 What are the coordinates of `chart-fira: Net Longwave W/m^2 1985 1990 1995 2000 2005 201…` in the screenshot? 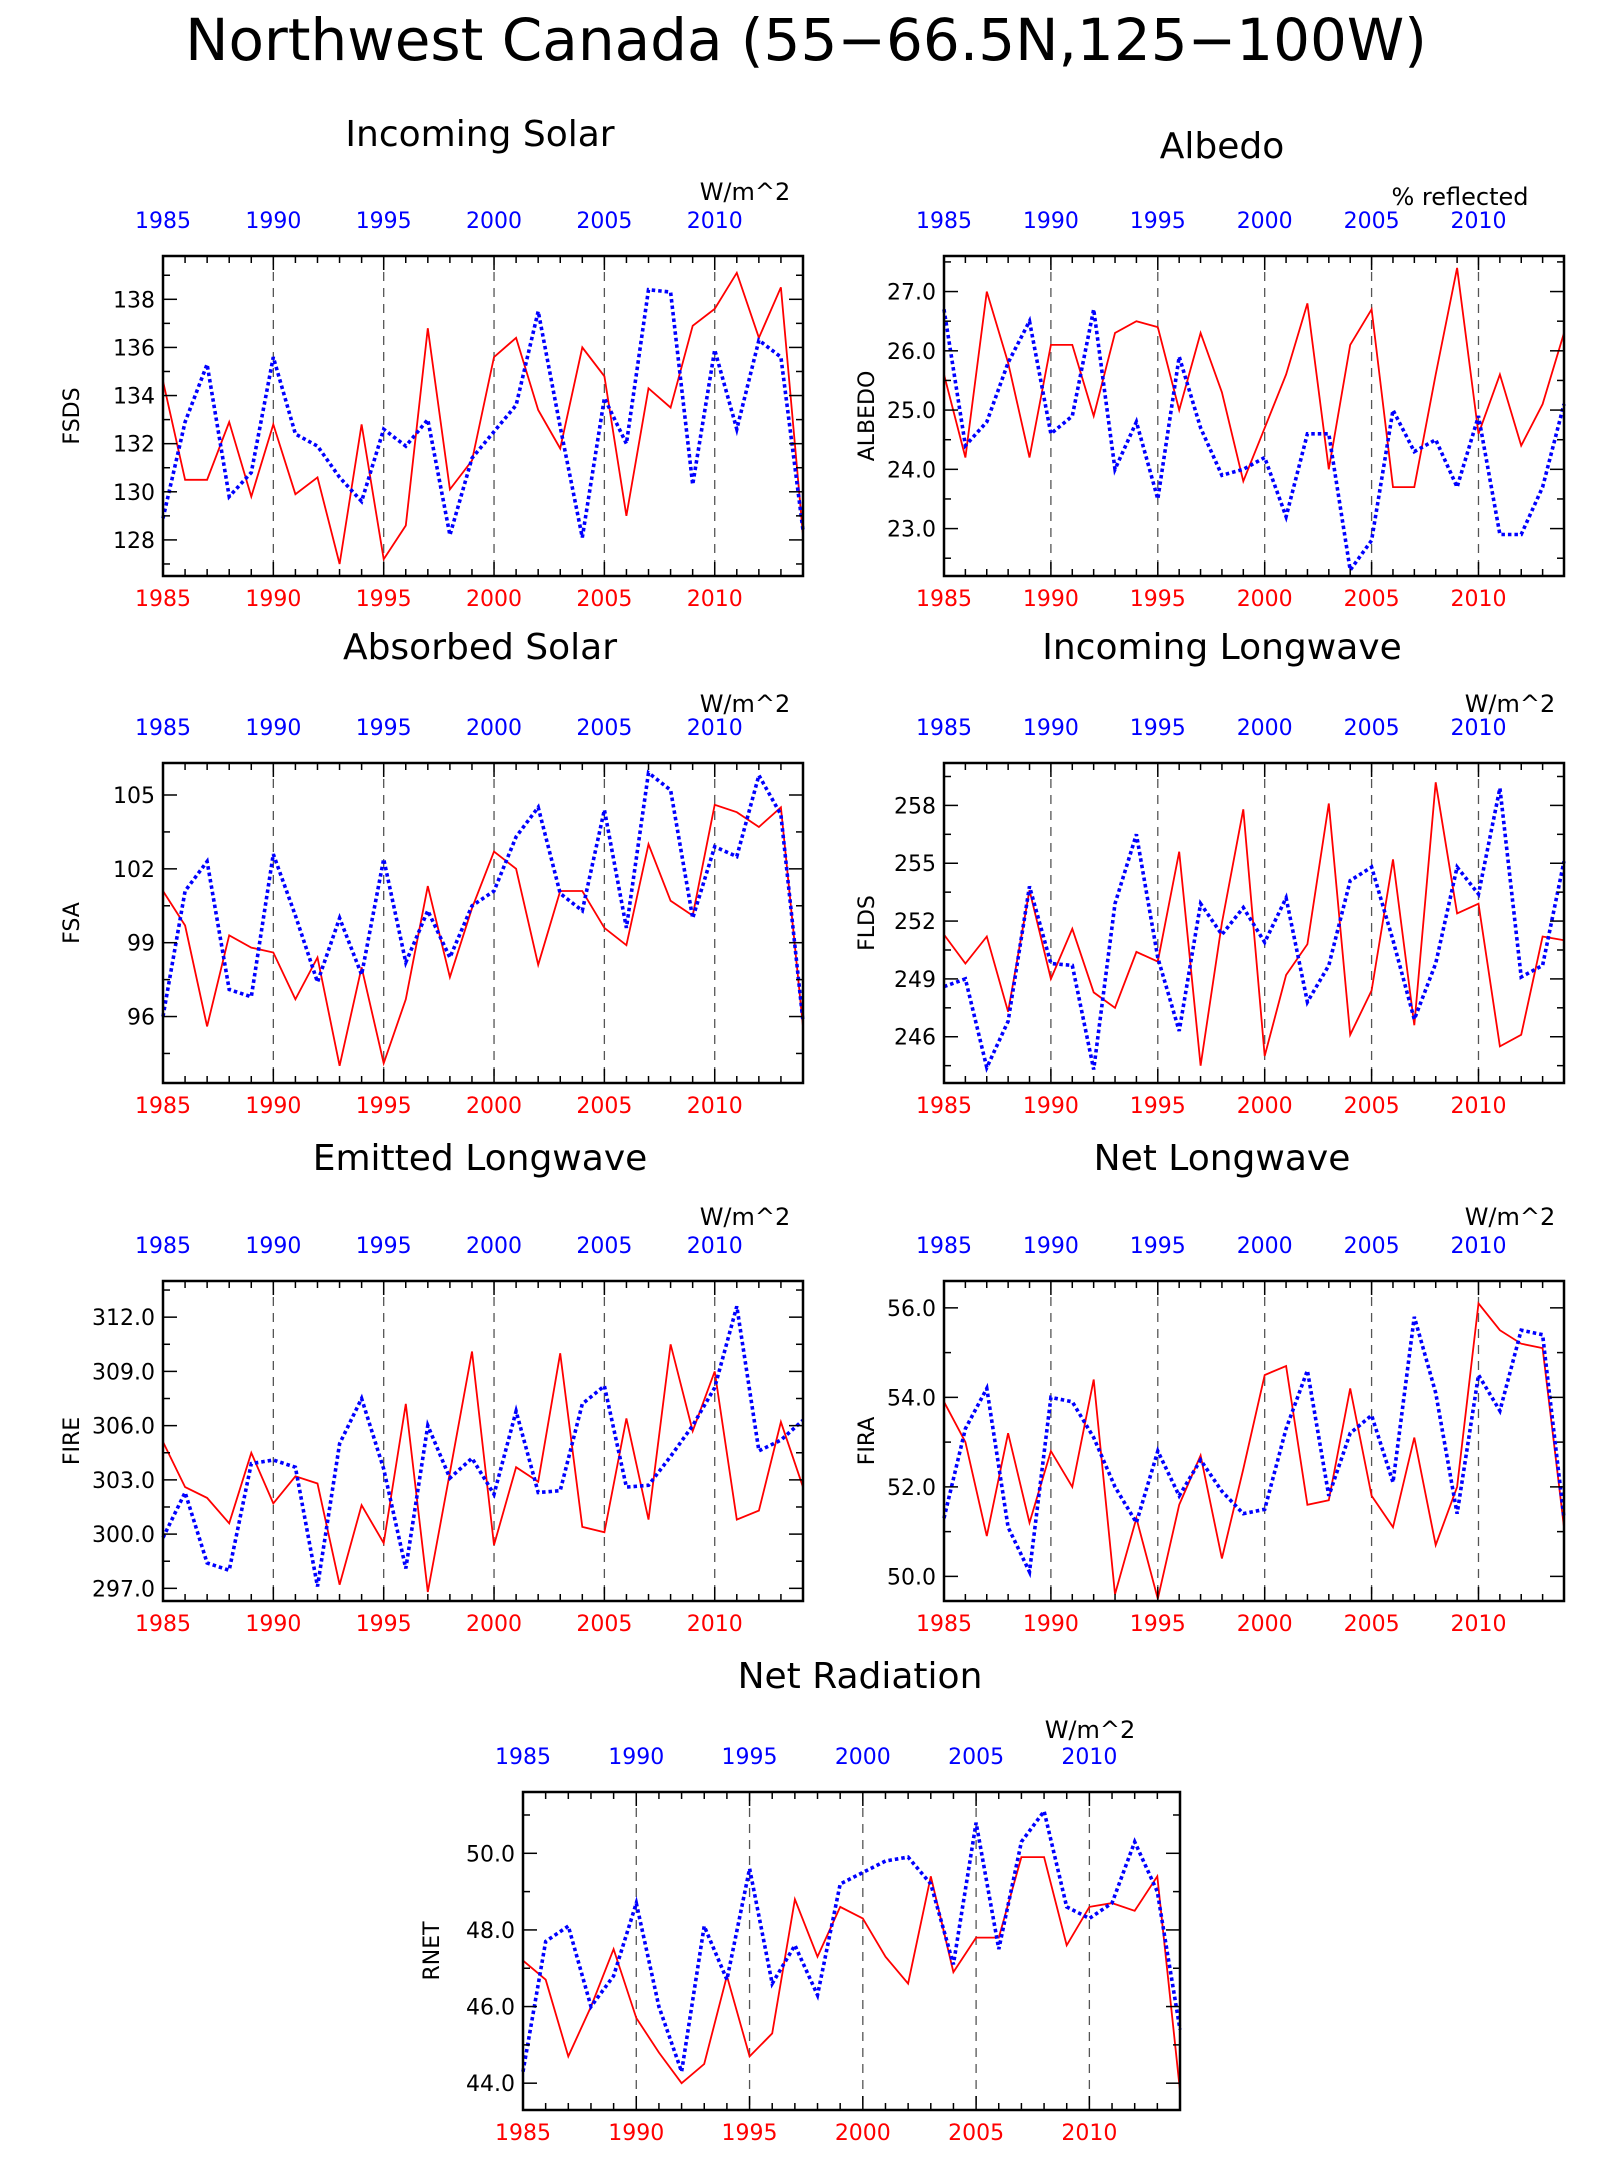 It's located at (1210, 1387).